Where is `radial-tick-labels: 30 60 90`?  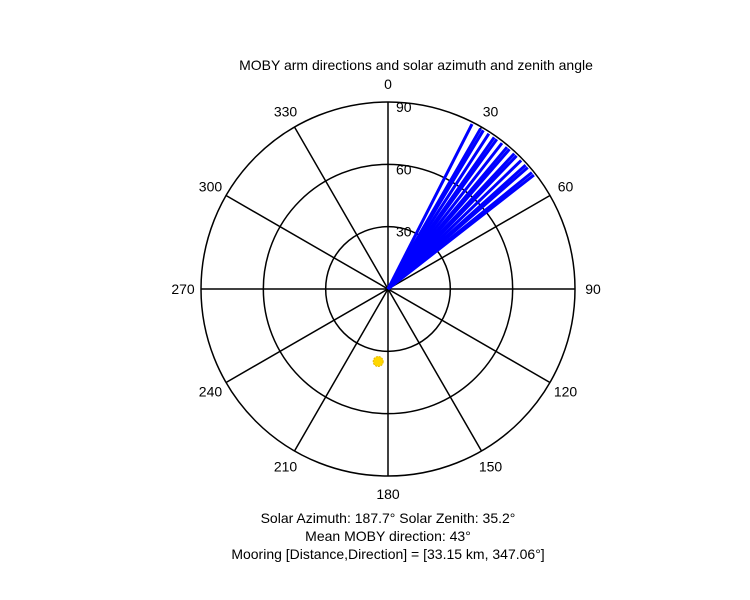 radial-tick-labels: 30 60 90 is located at coordinates (404, 169).